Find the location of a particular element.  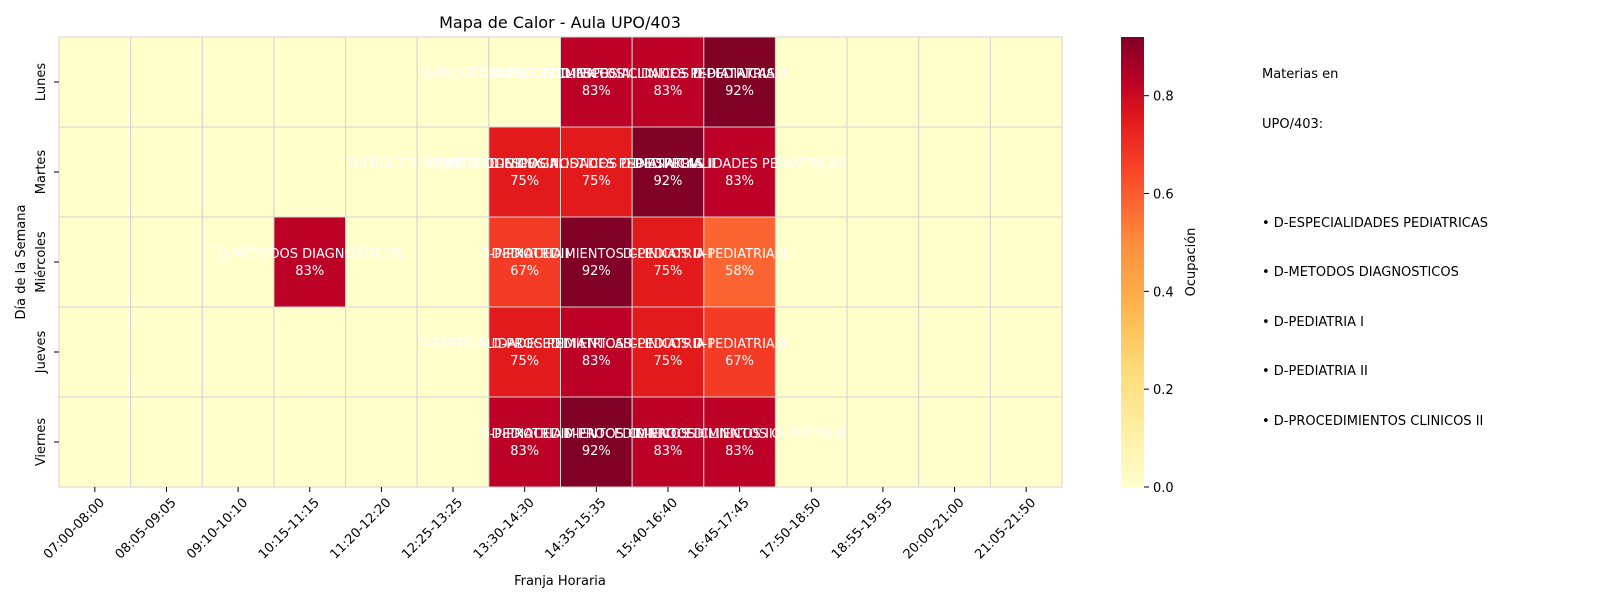

legend-item: • D-PEDIATRIA I is located at coordinates (1313, 322).